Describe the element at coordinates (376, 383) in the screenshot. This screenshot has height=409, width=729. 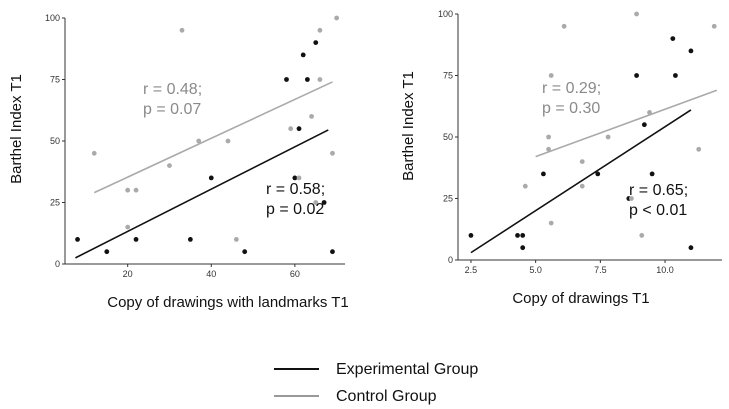
I see `legend: Experimental Group Control Group` at that location.